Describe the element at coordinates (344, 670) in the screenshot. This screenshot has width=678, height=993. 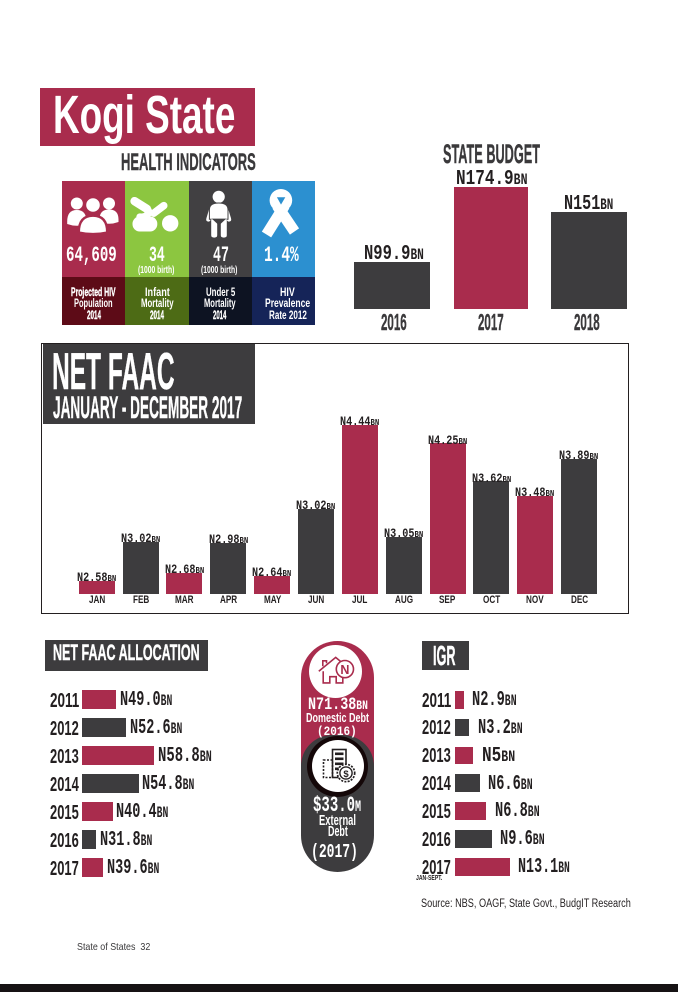
I see `svg-text: N` at that location.